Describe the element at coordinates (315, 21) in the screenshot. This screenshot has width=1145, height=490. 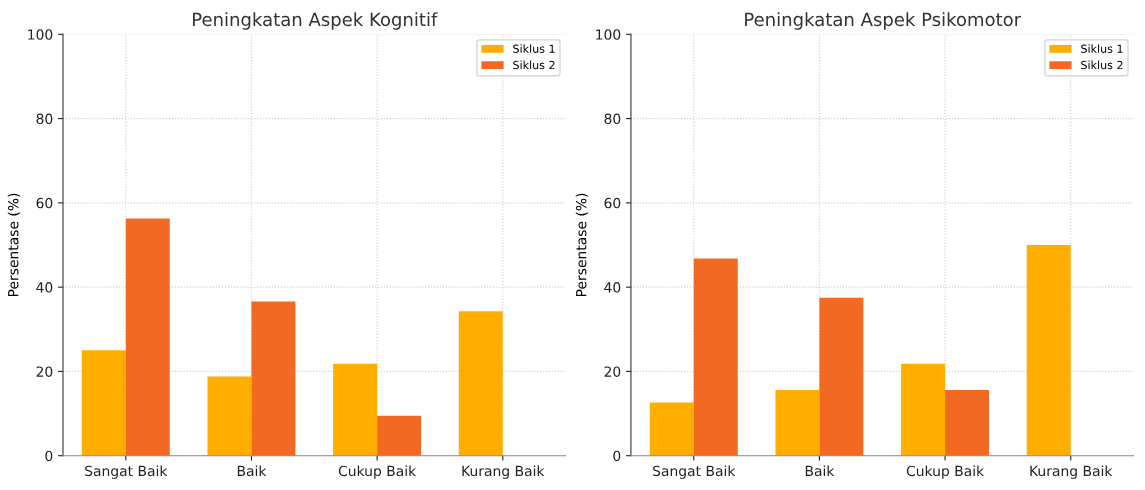
I see `chart-title: Peningkatan Aspek Kognitif` at that location.